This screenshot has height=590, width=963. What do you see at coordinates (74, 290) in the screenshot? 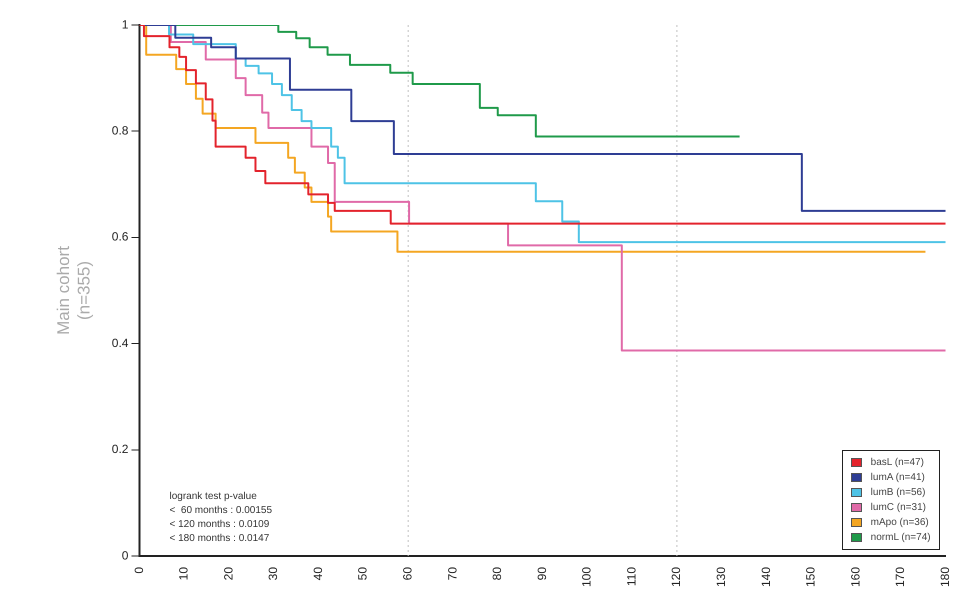
I see `y-axis-title: Main cohort (n=355)` at bounding box center [74, 290].